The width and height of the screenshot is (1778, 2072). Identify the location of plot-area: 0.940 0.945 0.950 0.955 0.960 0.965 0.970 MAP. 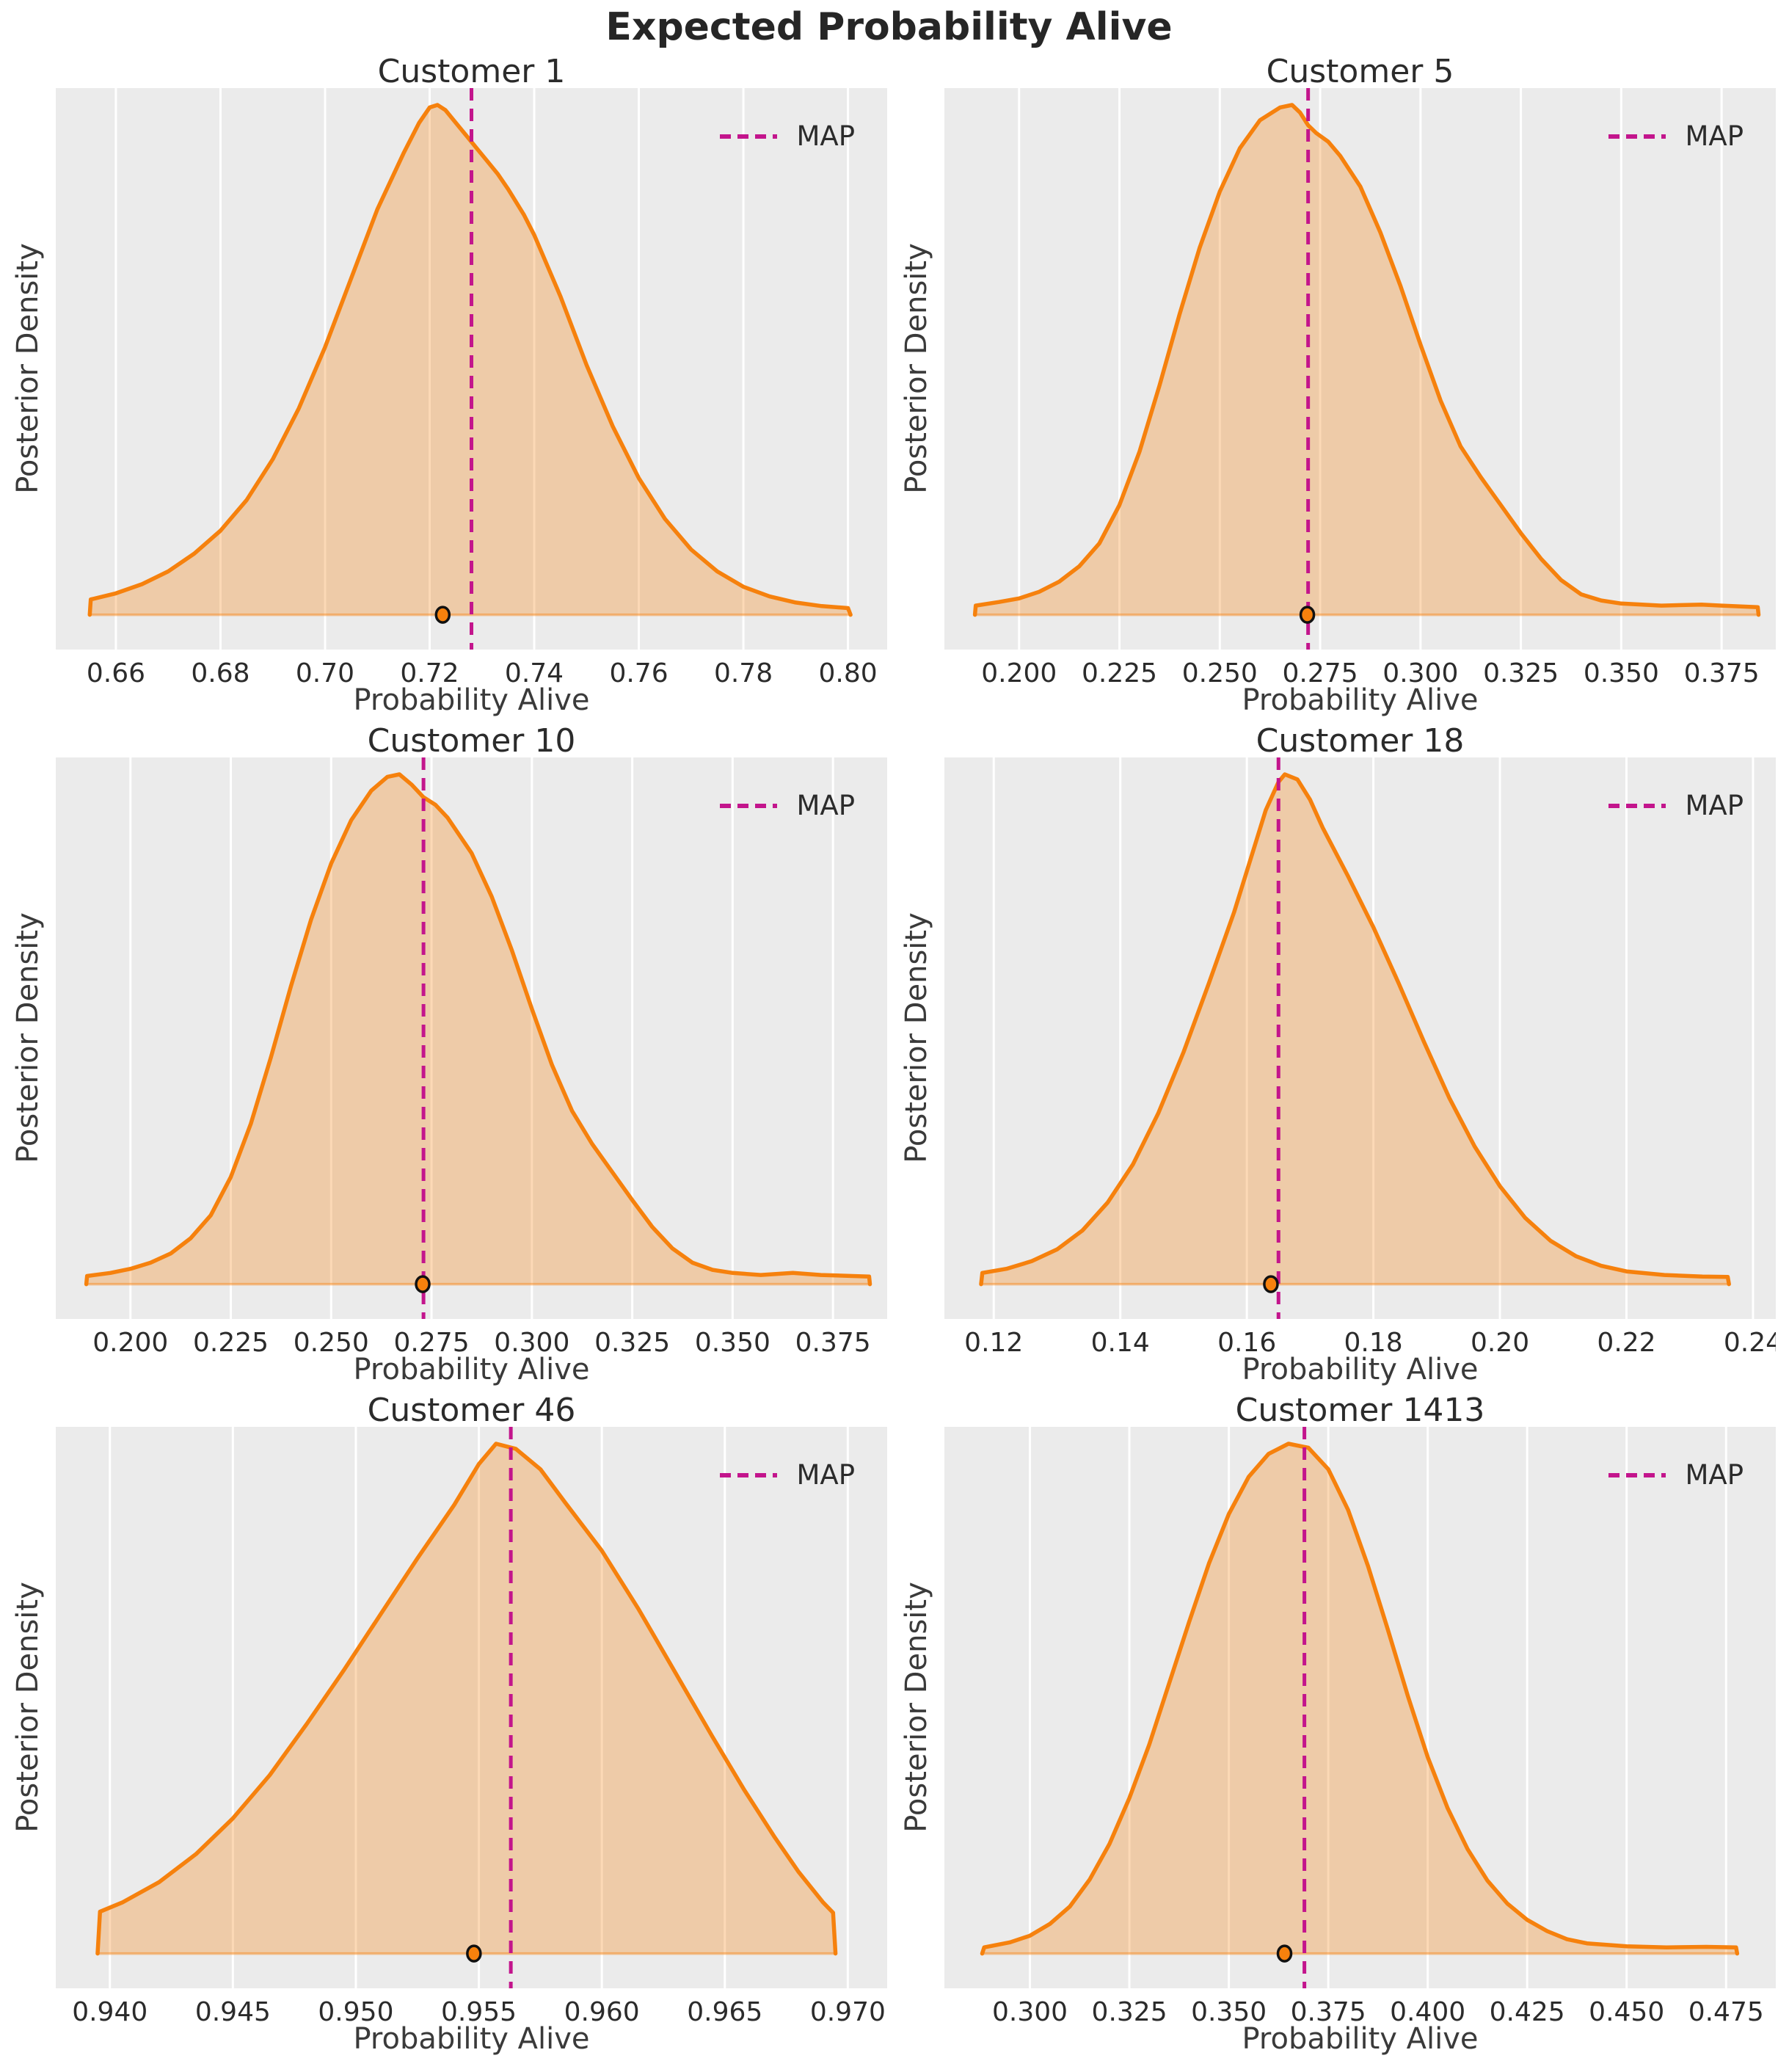
(471, 1726).